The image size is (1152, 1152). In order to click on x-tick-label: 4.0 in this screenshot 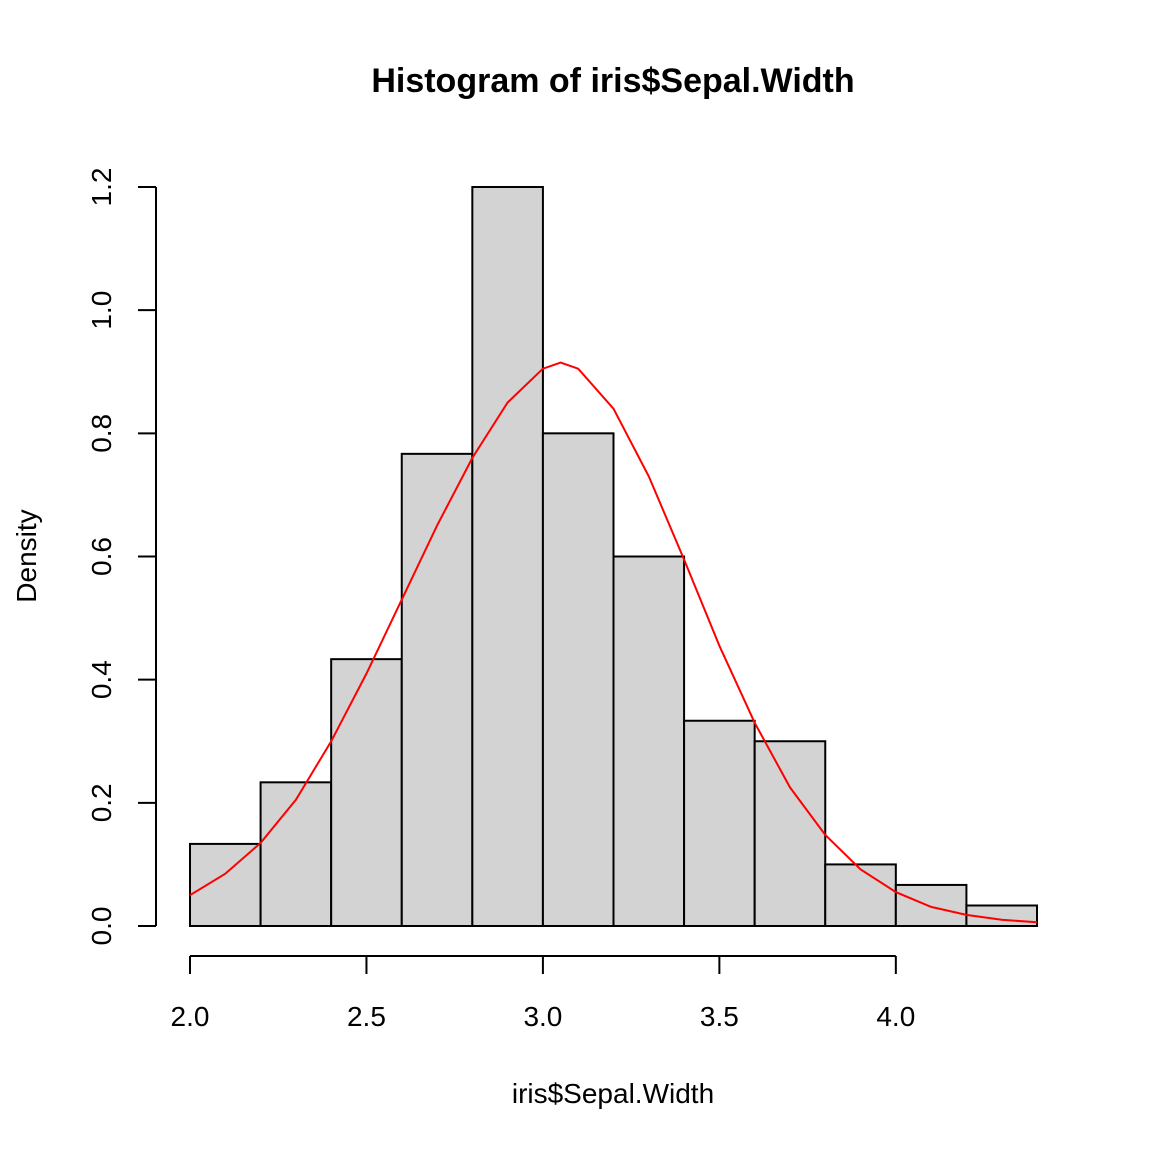, I will do `click(895, 1016)`.